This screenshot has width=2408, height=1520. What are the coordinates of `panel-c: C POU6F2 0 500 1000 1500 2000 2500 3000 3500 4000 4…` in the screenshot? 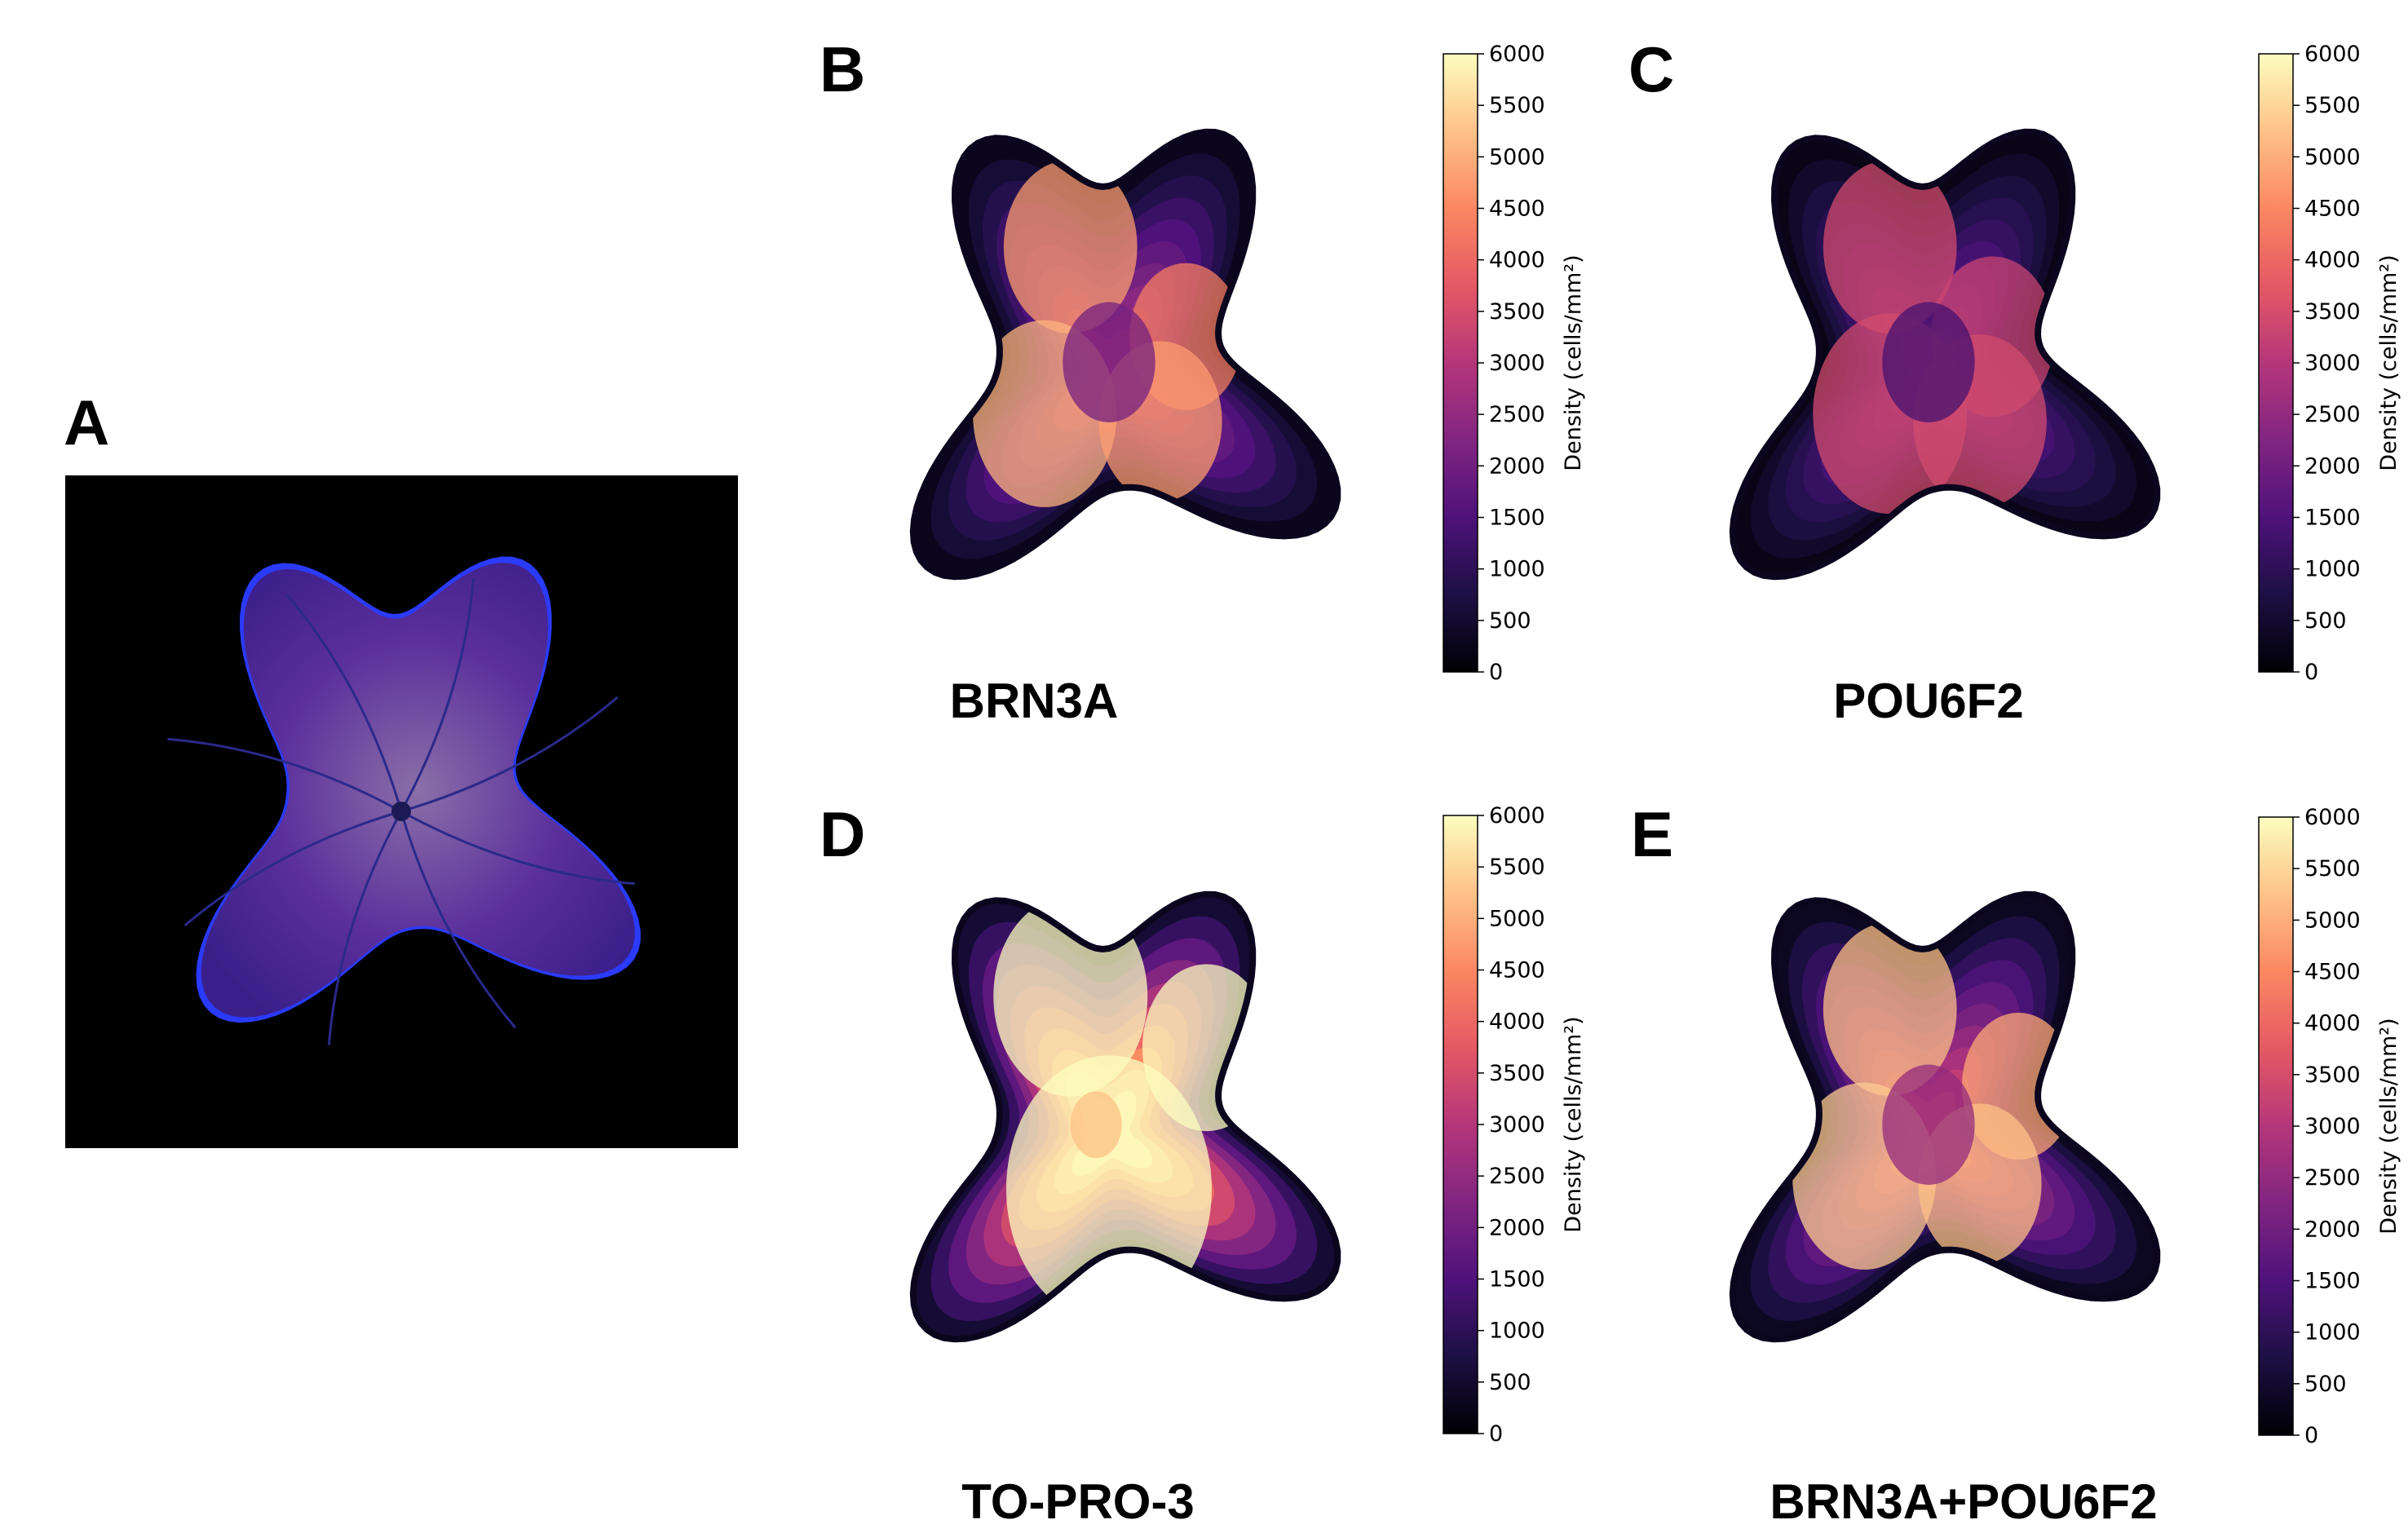 It's located at (2015, 380).